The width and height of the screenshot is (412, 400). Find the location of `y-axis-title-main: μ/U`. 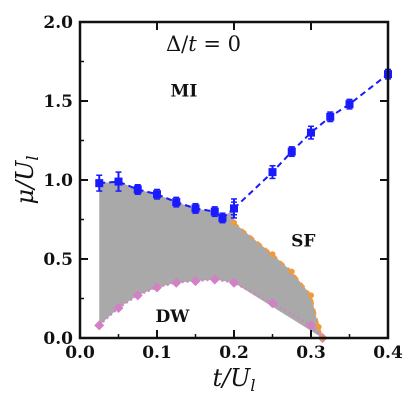

y-axis-title-main: μ/U is located at coordinates (25, 182).